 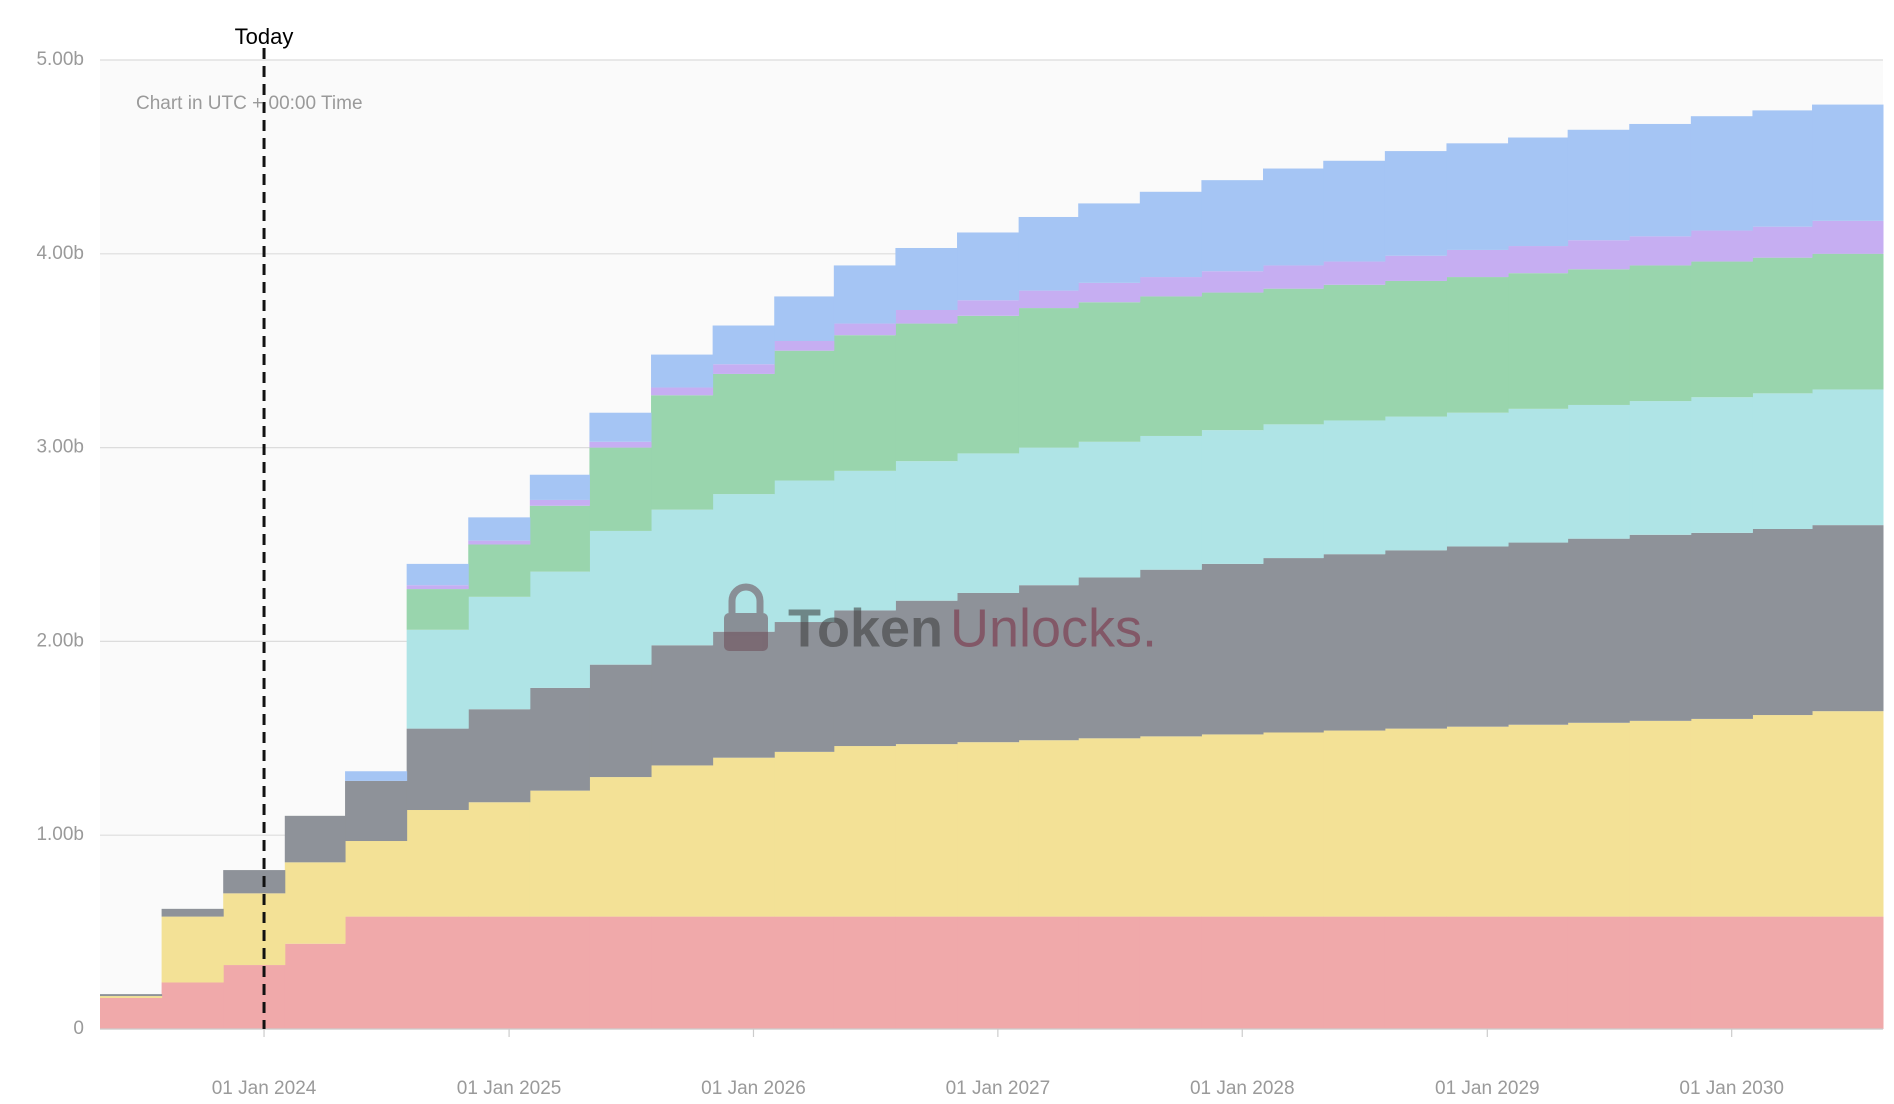 What do you see at coordinates (249, 103) in the screenshot?
I see `chart-note: Chart in UTC + 00:00 Time` at bounding box center [249, 103].